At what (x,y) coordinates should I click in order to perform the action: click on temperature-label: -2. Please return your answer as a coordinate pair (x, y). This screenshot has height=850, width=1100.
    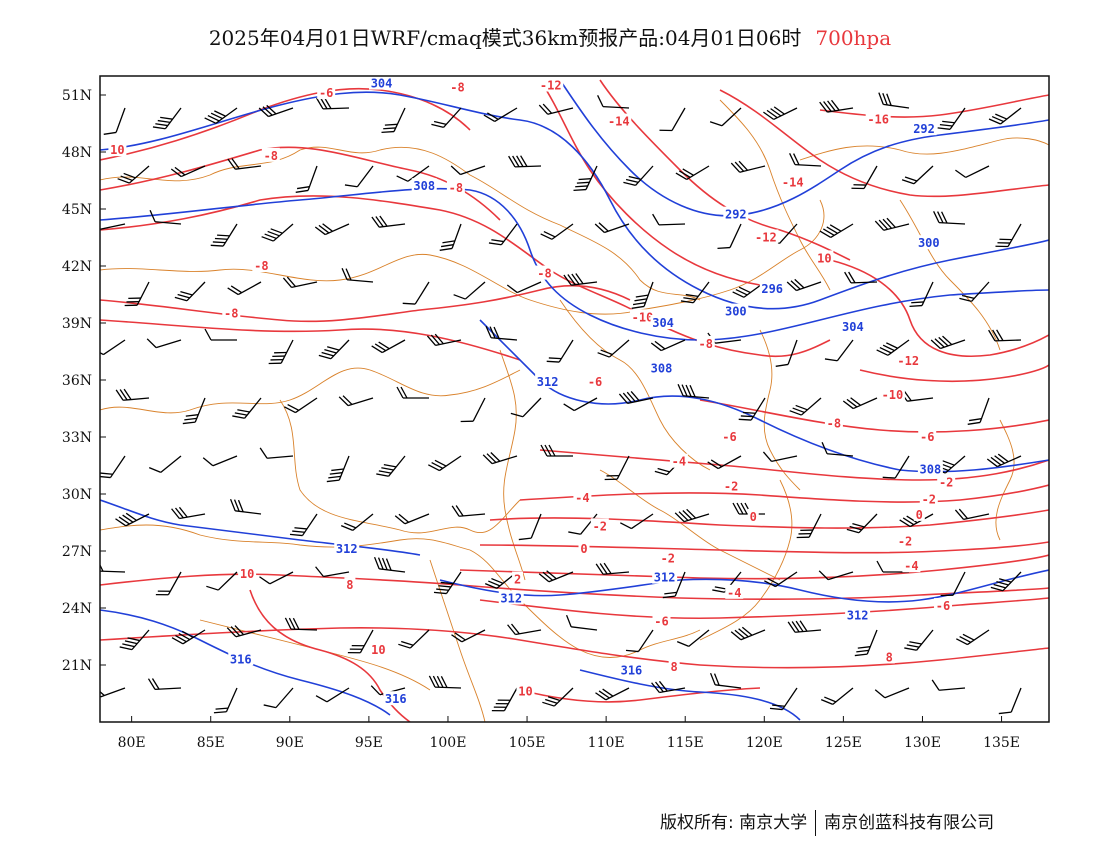
    Looking at the image, I should click on (905, 542).